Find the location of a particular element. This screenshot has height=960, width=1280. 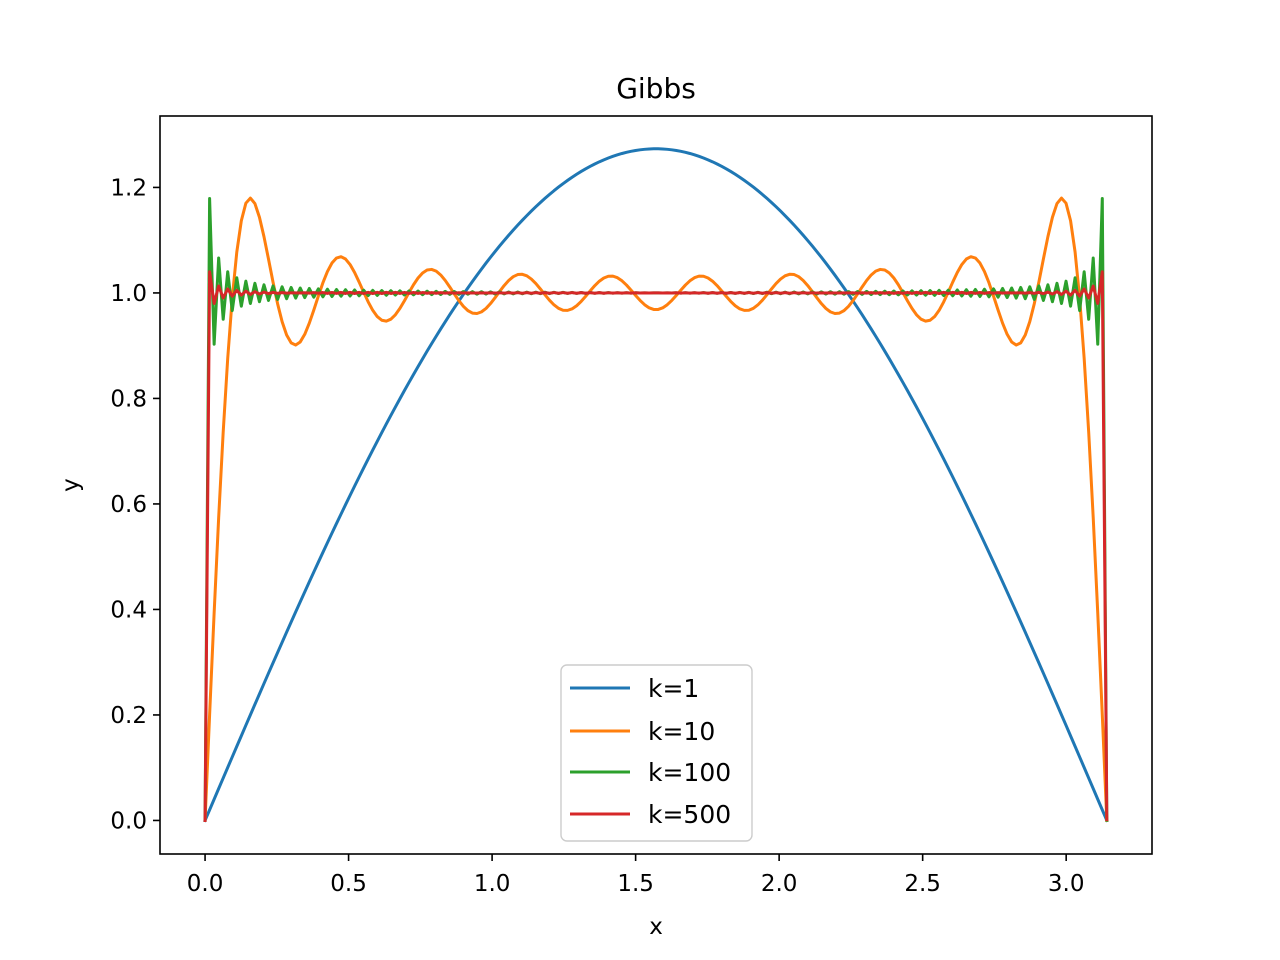

legend-label: k=500 is located at coordinates (689, 814).